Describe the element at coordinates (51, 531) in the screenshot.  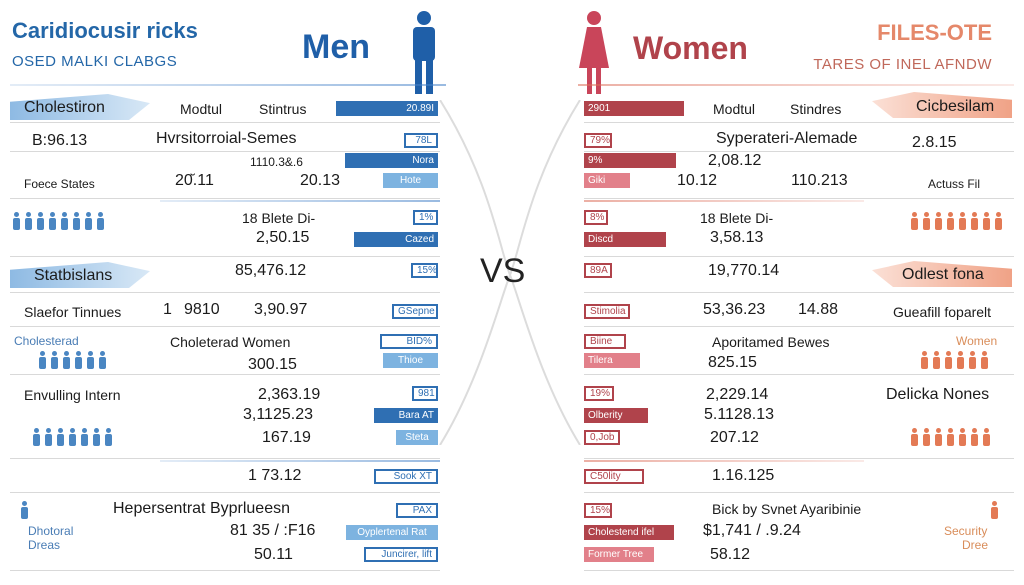
I see `men-side-dhotoral: Dhotoral` at that location.